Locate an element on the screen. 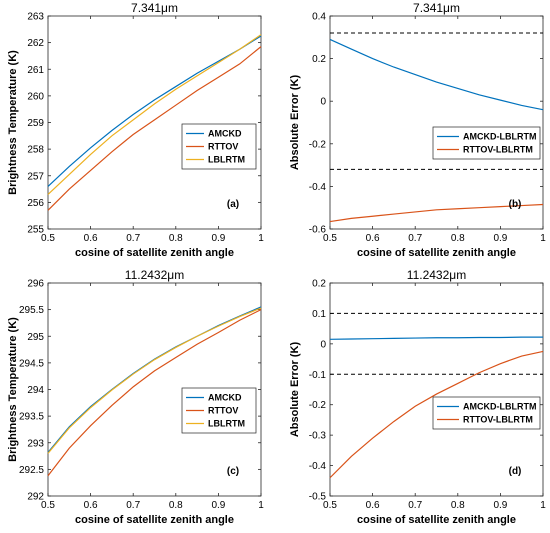 This screenshot has width=550, height=533. y-tick-label: 292 is located at coordinates (35, 497).